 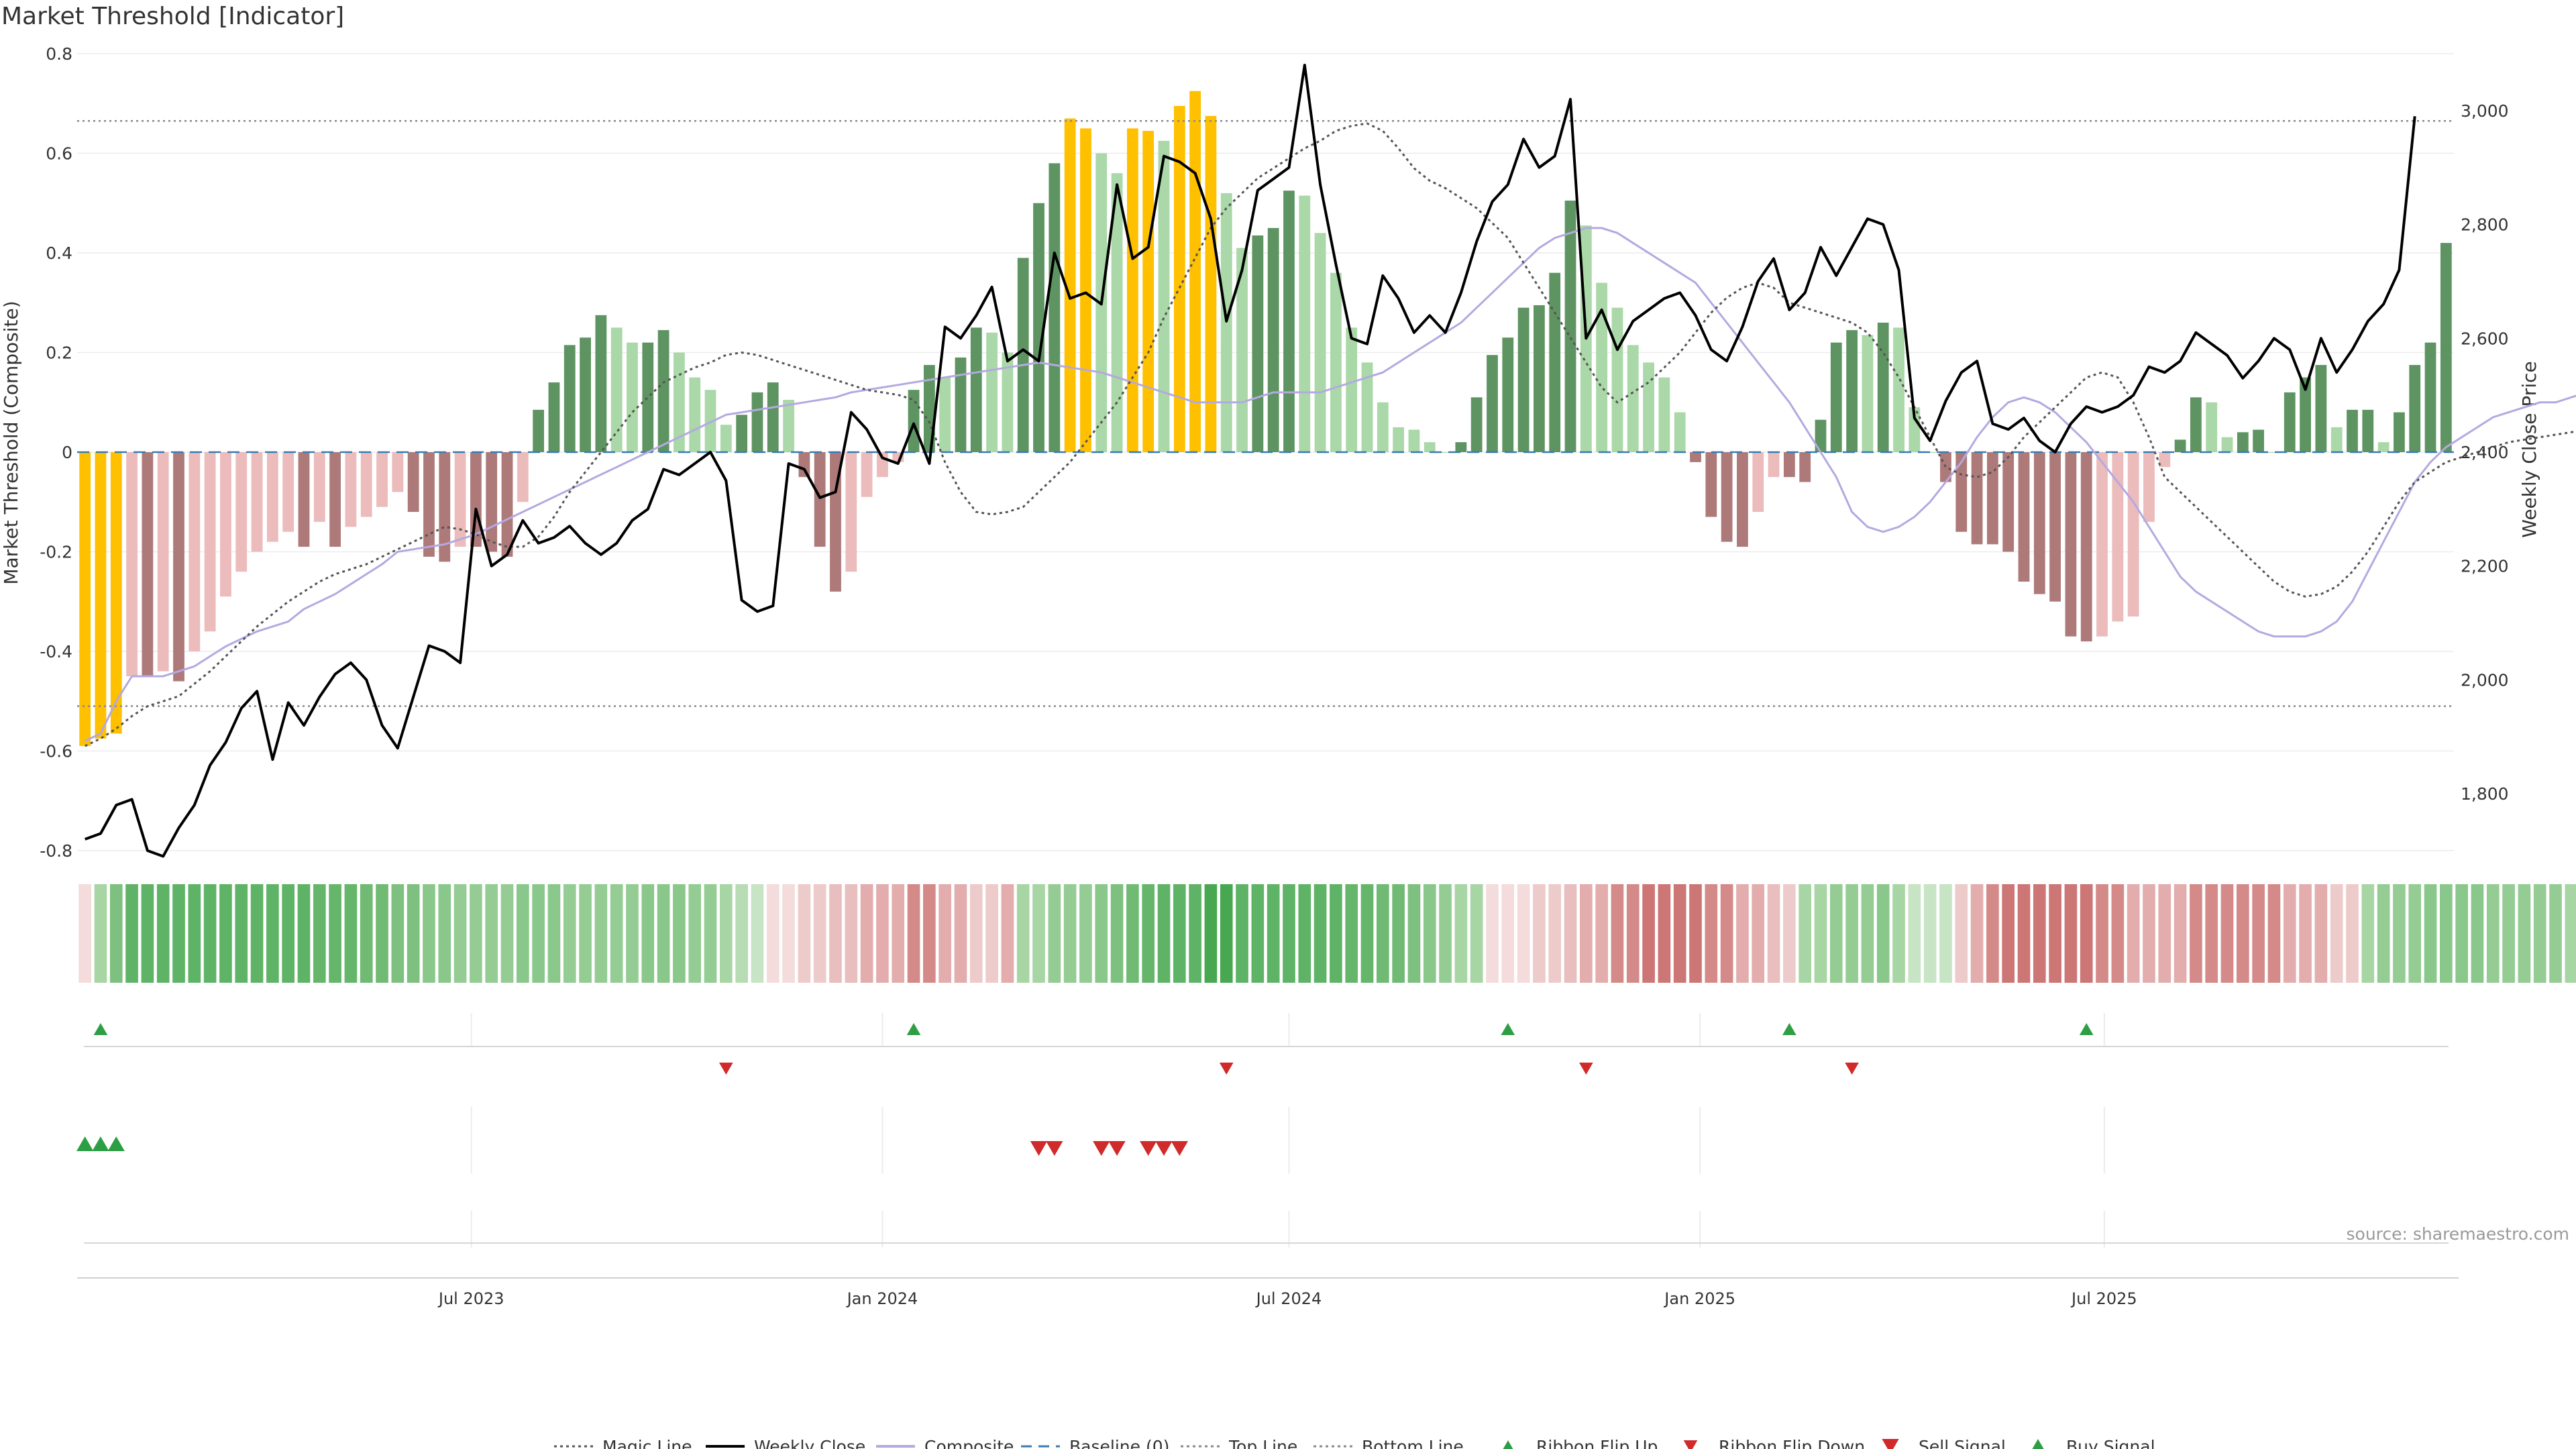 What do you see at coordinates (969, 1443) in the screenshot?
I see `legend-label: Composite` at bounding box center [969, 1443].